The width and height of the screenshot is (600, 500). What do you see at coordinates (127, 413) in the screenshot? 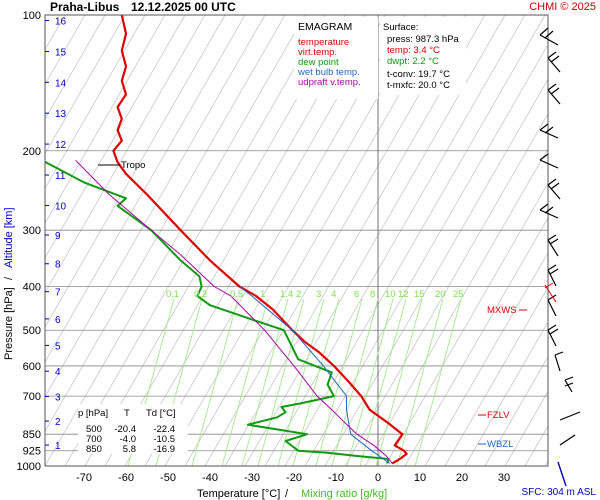
I see `table-header-t: T` at bounding box center [127, 413].